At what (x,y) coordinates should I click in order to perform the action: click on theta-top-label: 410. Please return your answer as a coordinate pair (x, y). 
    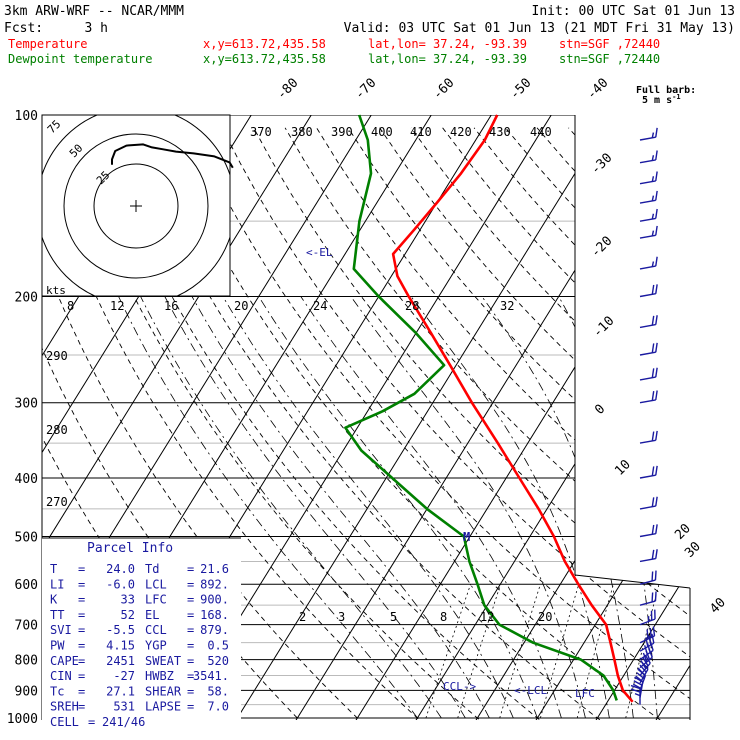
    Looking at the image, I should click on (421, 132).